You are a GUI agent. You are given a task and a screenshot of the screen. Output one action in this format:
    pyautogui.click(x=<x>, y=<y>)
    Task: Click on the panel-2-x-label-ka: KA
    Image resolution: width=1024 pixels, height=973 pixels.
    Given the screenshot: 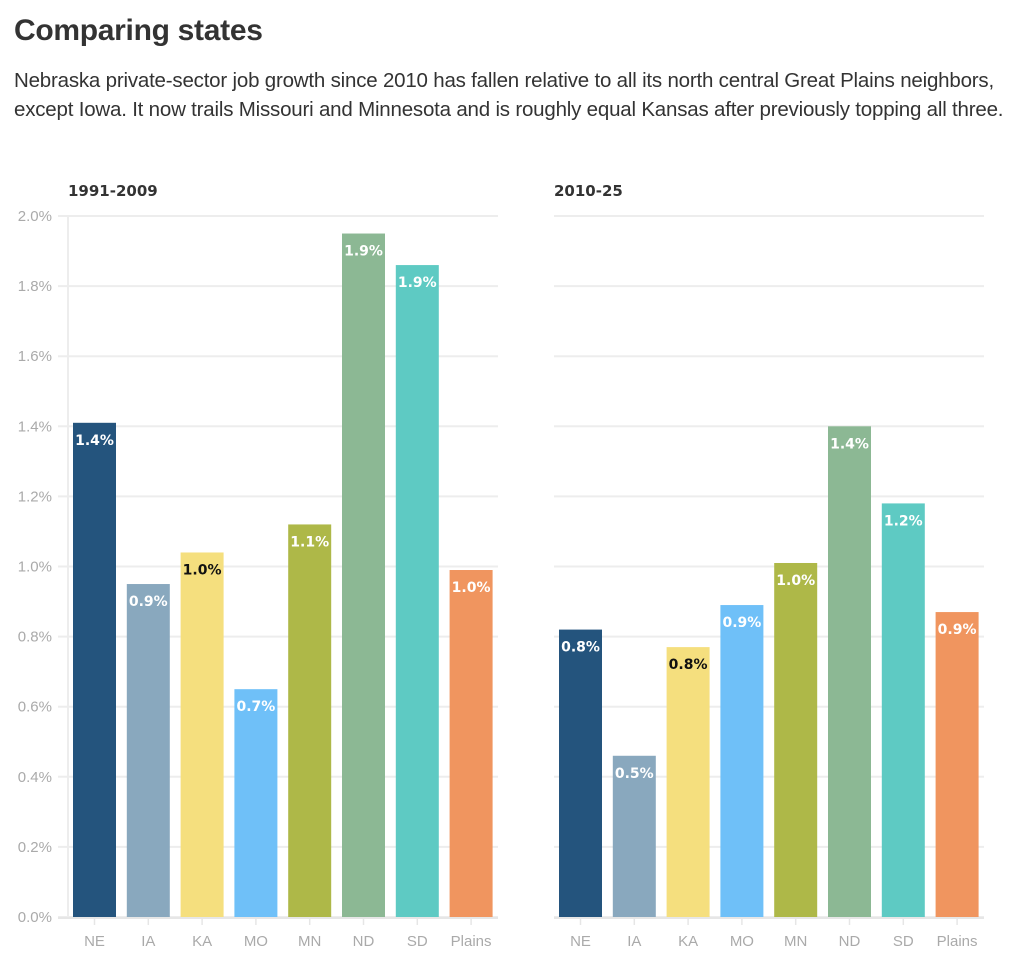 What is the action you would take?
    pyautogui.click(x=688, y=941)
    